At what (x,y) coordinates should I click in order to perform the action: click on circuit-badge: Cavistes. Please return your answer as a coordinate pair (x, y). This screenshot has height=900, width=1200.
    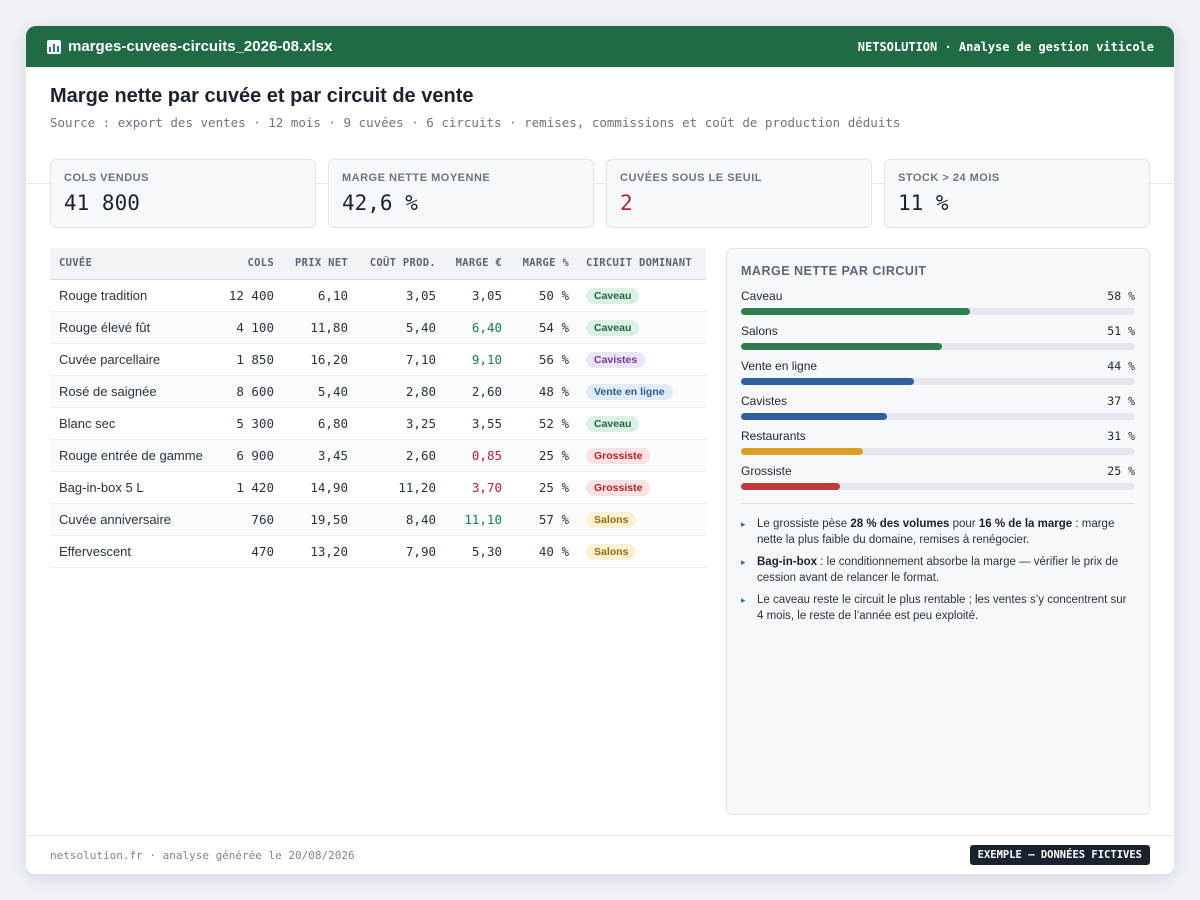
    Looking at the image, I should click on (616, 359).